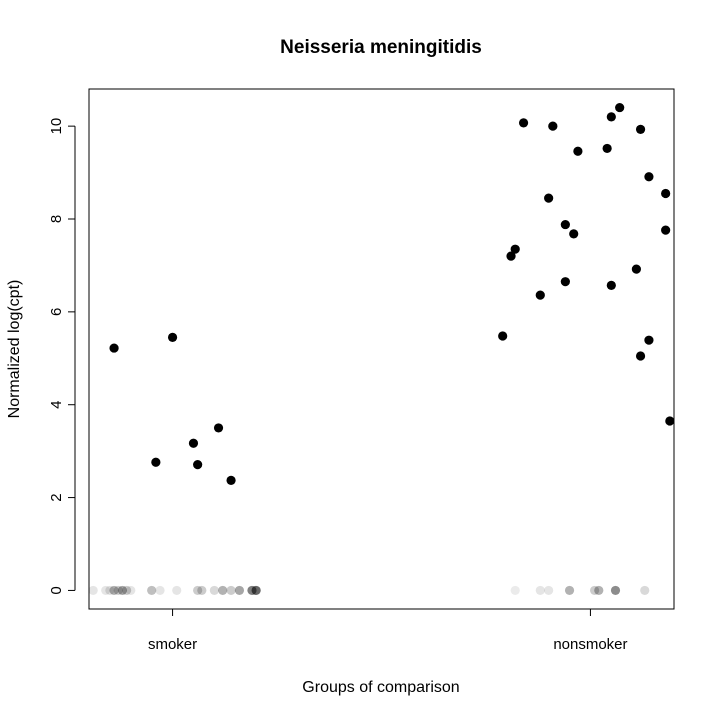  What do you see at coordinates (56, 219) in the screenshot?
I see `y-tick-label: 8` at bounding box center [56, 219].